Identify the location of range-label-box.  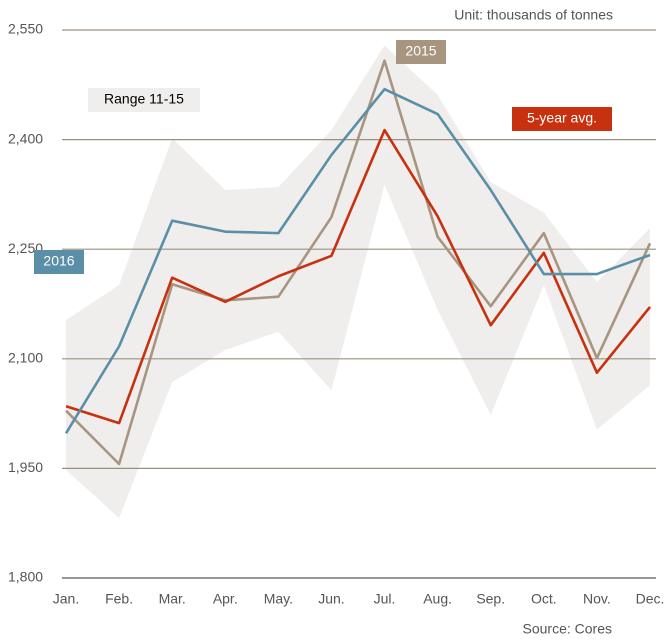
(144, 100).